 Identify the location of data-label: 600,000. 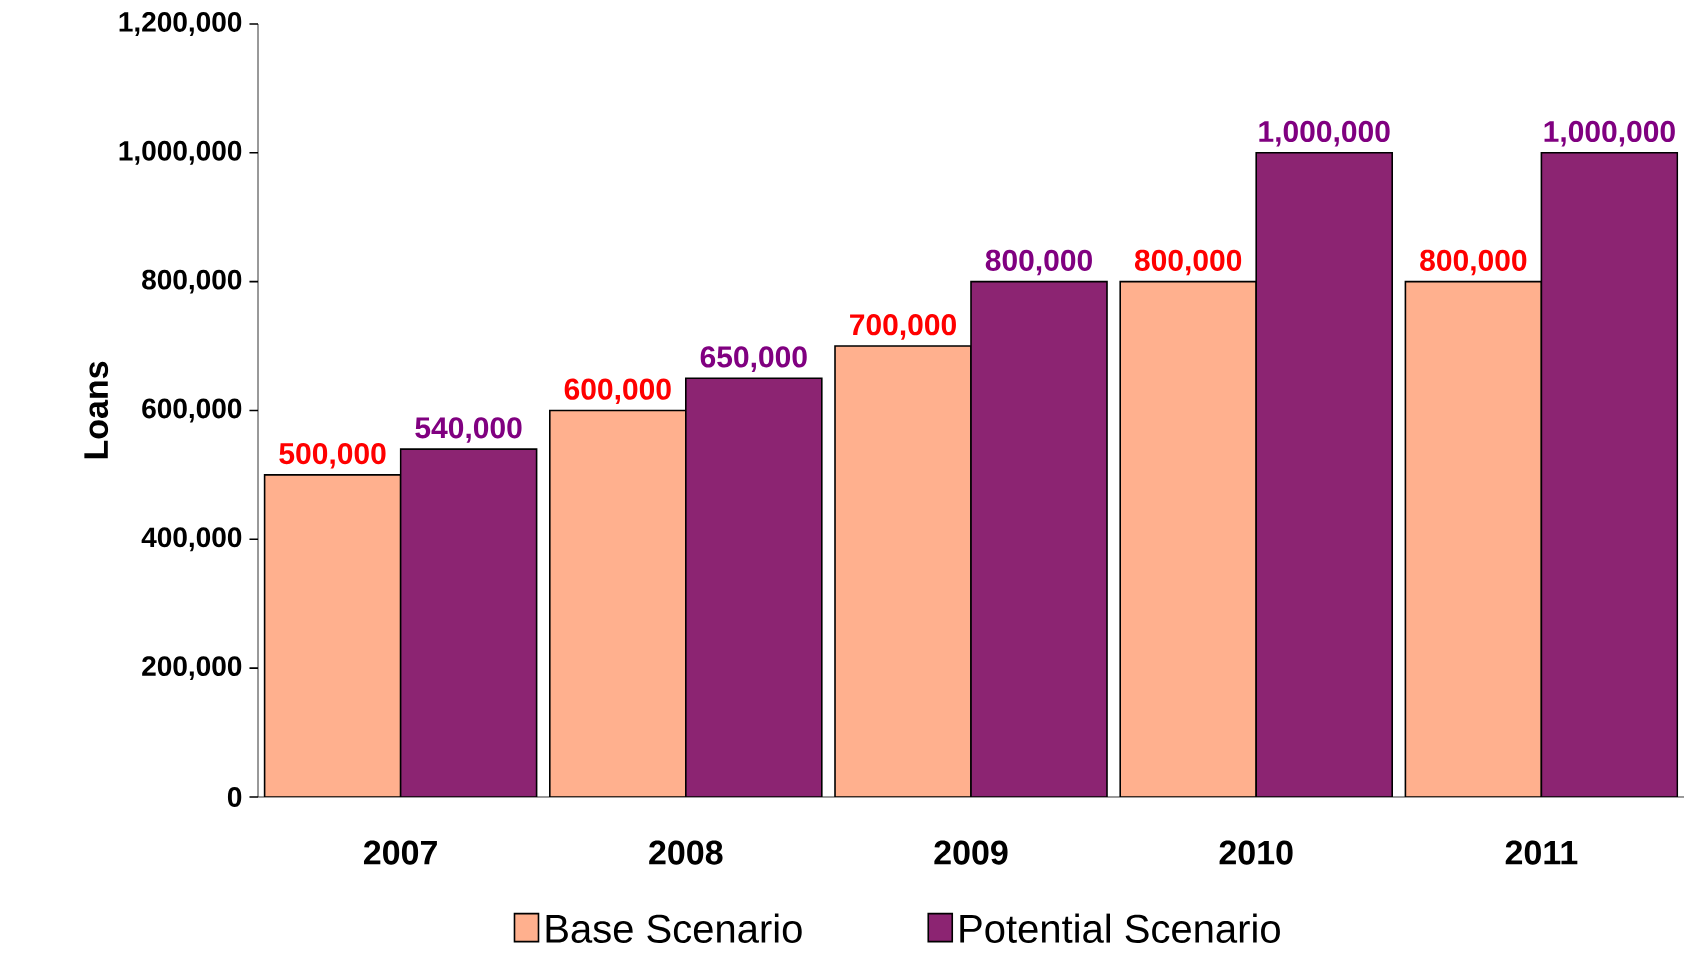
(617, 391).